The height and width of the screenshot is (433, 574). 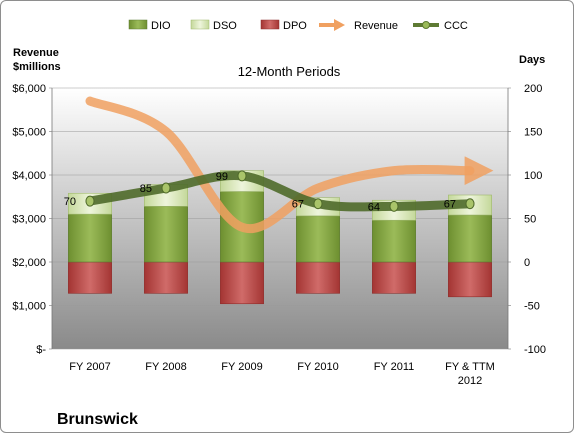 I want to click on legend-swatch-dpo, so click(x=270, y=24).